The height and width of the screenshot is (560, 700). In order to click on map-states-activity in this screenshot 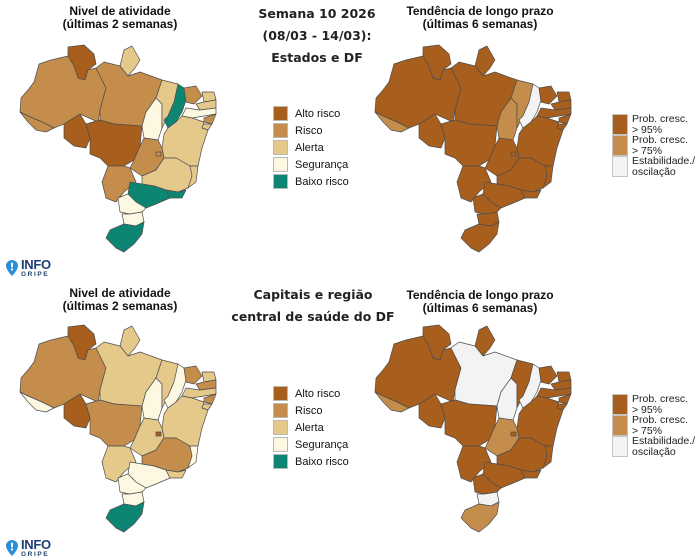, I will do `click(122, 149)`.